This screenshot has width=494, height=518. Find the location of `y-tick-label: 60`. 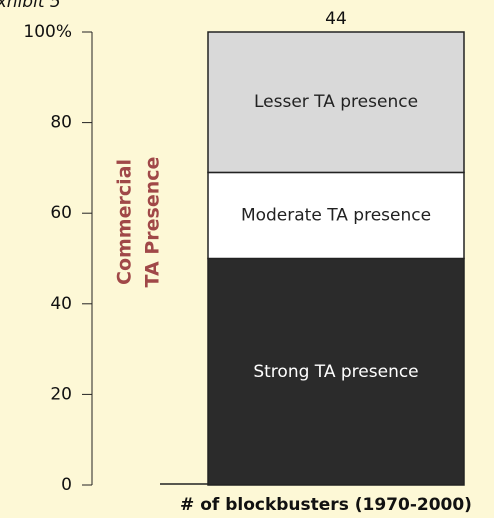

y-tick-label: 60 is located at coordinates (61, 213).